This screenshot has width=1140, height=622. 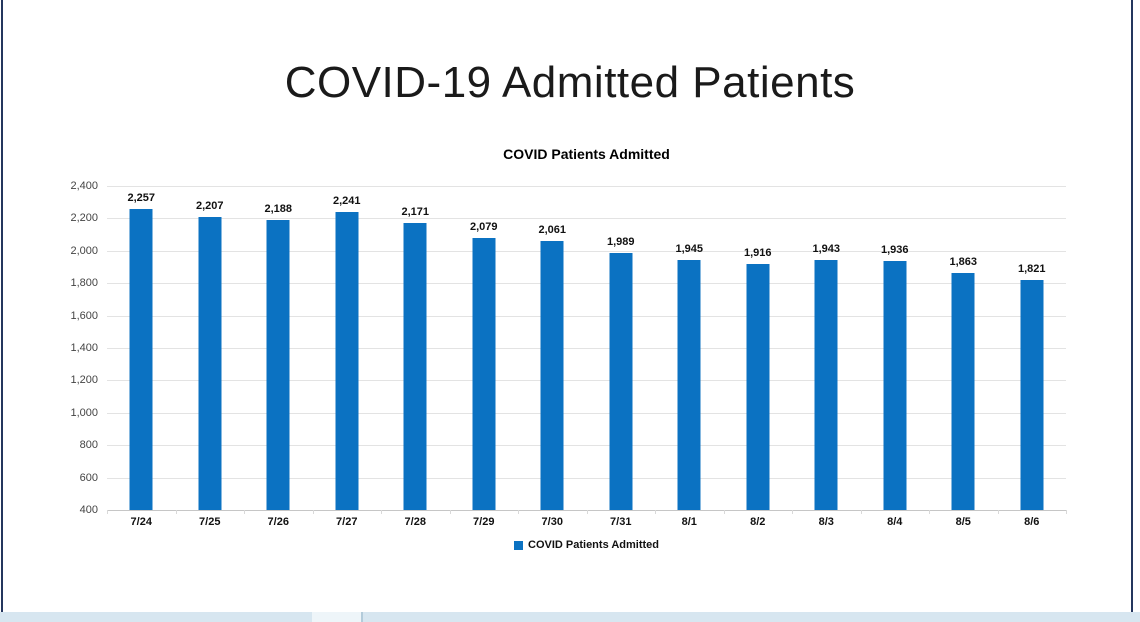 What do you see at coordinates (586, 154) in the screenshot?
I see `chart-title: COVID Patients Admitted` at bounding box center [586, 154].